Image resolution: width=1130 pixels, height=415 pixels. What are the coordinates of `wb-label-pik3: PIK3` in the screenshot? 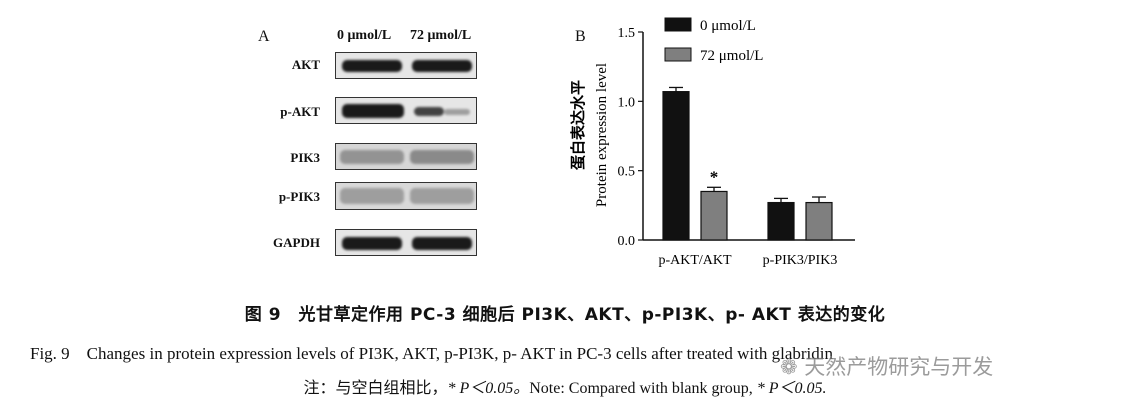 It's located at (305, 157).